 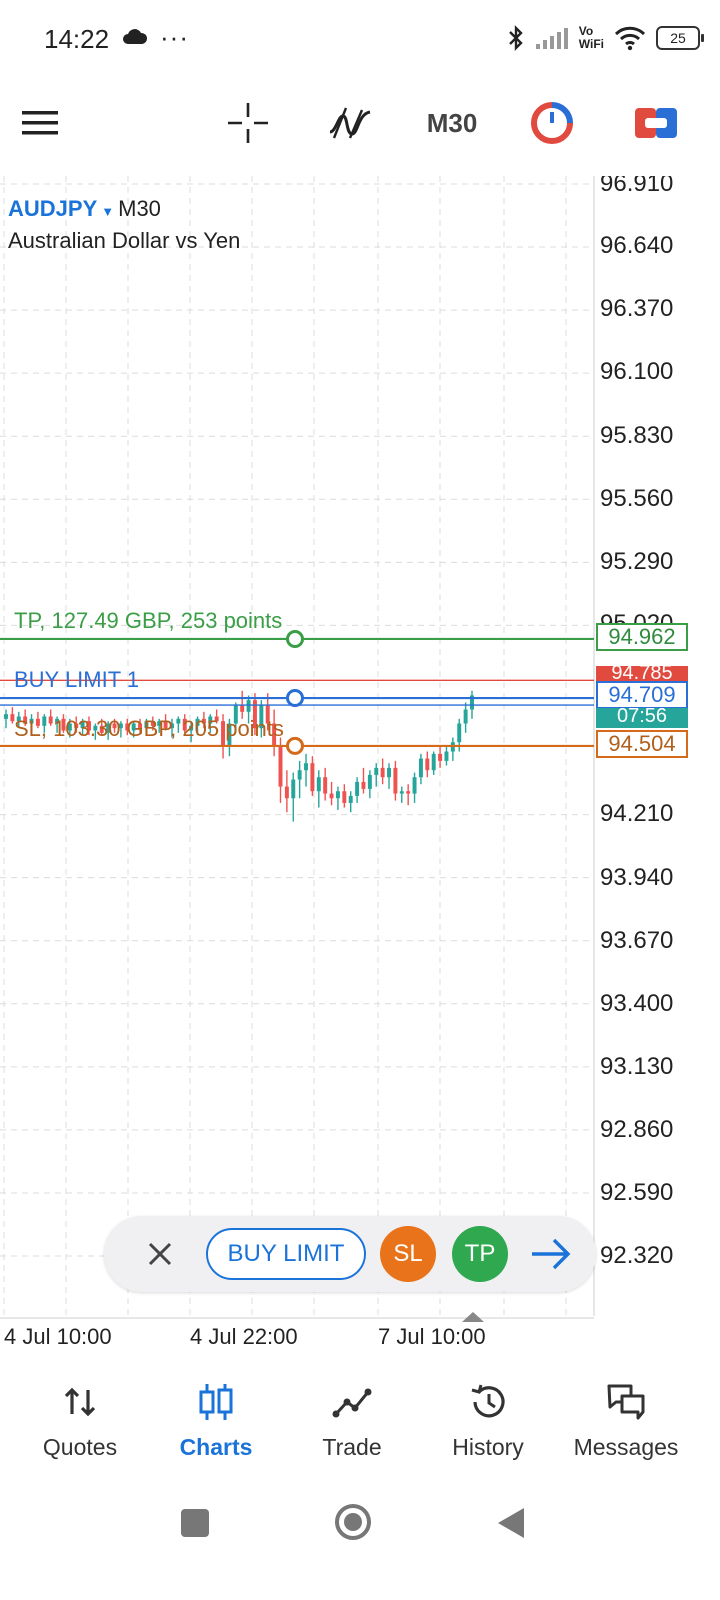 I want to click on bottom-navigation: Quotes Charts Trade History M, so click(x=360, y=1430).